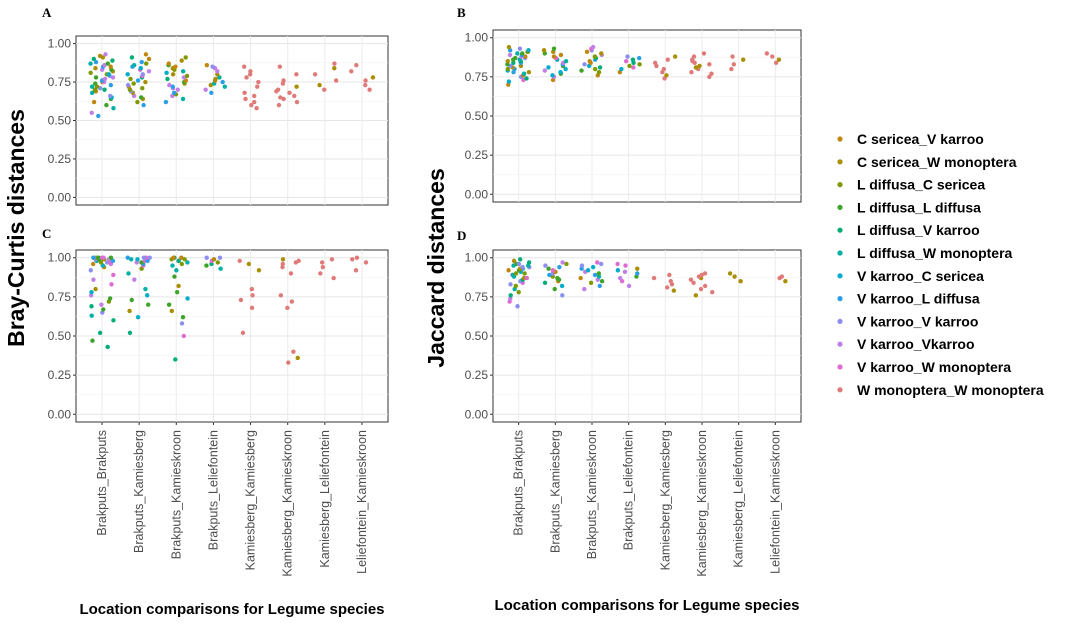  I want to click on points-b, so click(643, 65).